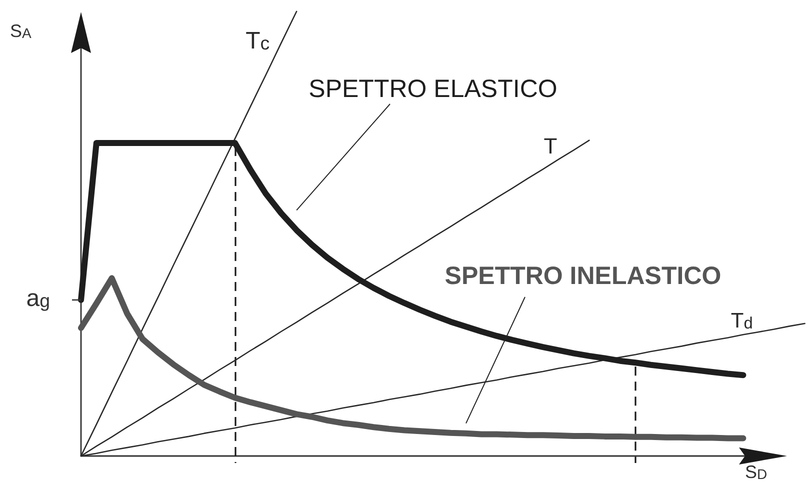  I want to click on series-label: T, so click(551, 145).